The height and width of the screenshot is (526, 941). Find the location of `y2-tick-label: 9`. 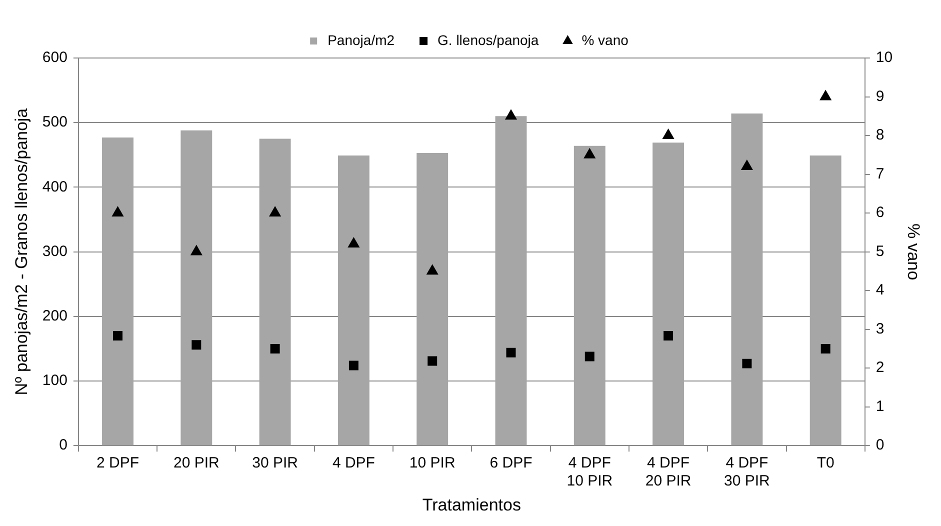

y2-tick-label: 9 is located at coordinates (880, 96).